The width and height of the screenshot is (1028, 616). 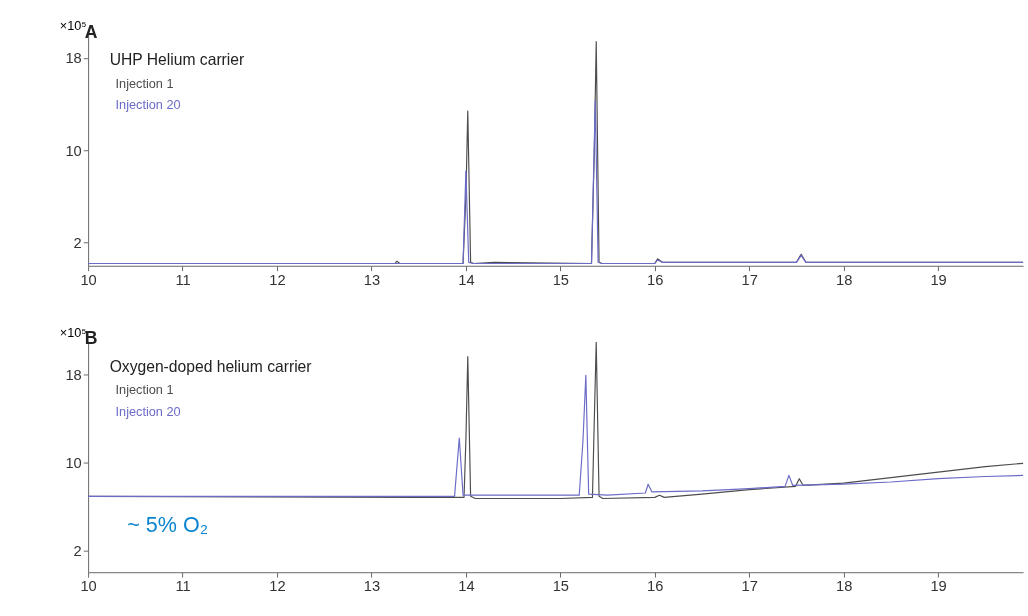 What do you see at coordinates (177, 60) in the screenshot?
I see `text: UHP Helium carrier` at bounding box center [177, 60].